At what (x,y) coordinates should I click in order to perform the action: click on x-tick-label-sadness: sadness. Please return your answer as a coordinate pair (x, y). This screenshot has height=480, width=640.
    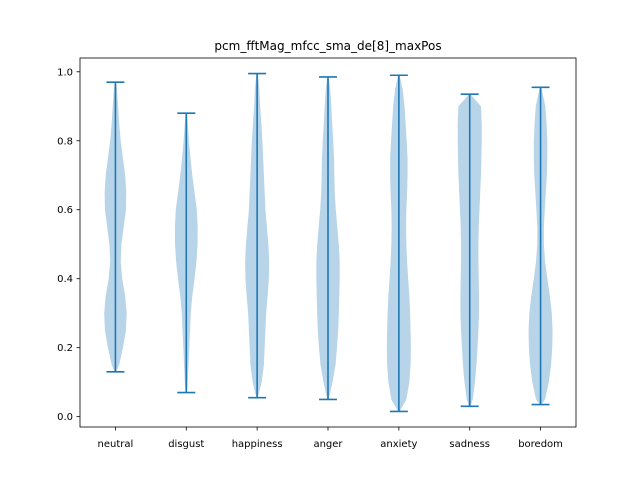
    Looking at the image, I should click on (469, 444).